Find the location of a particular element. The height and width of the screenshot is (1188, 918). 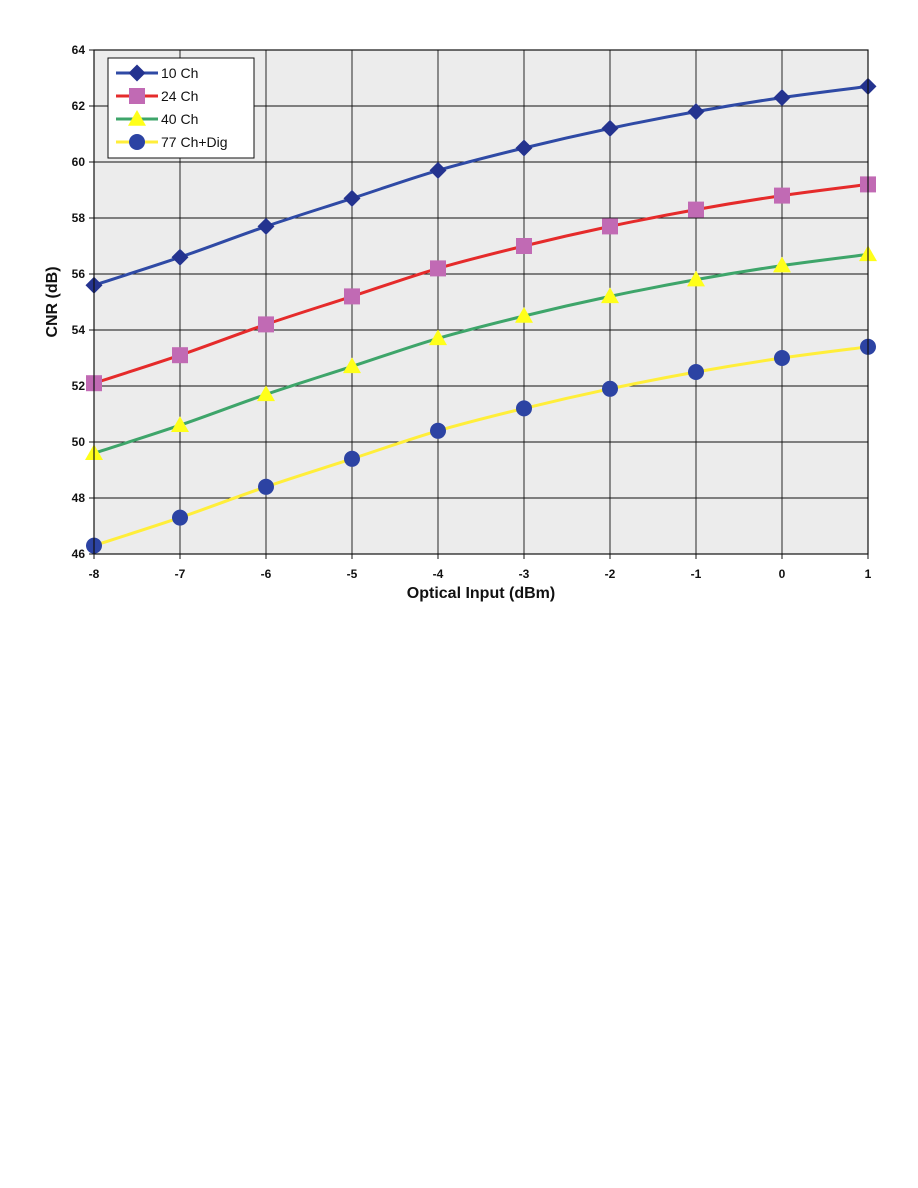

x-tick-label: 0 is located at coordinates (782, 574).